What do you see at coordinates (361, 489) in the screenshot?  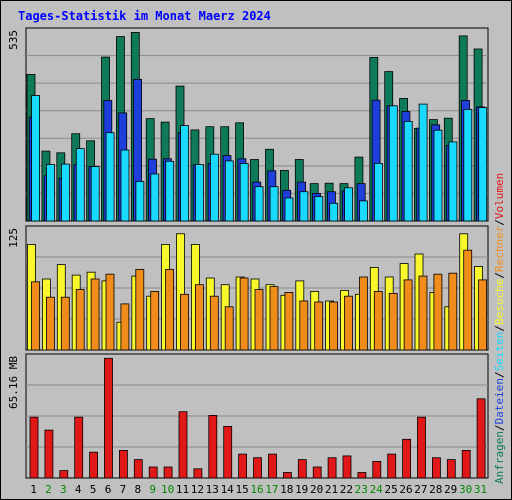 I see `x-tick-label-day-23: 23` at bounding box center [361, 489].